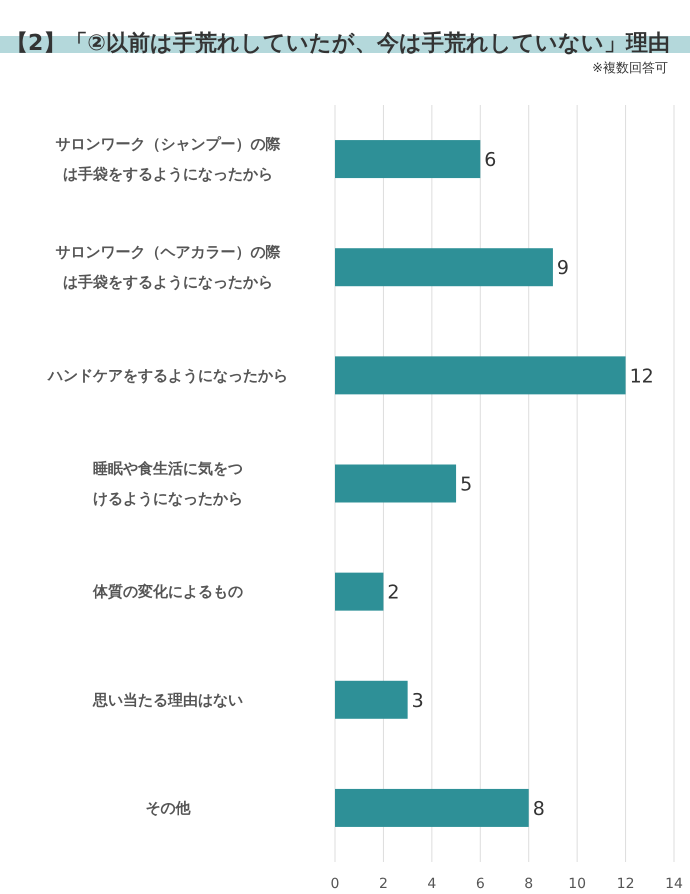 The width and height of the screenshot is (690, 894). I want to click on data-label: 9, so click(563, 268).